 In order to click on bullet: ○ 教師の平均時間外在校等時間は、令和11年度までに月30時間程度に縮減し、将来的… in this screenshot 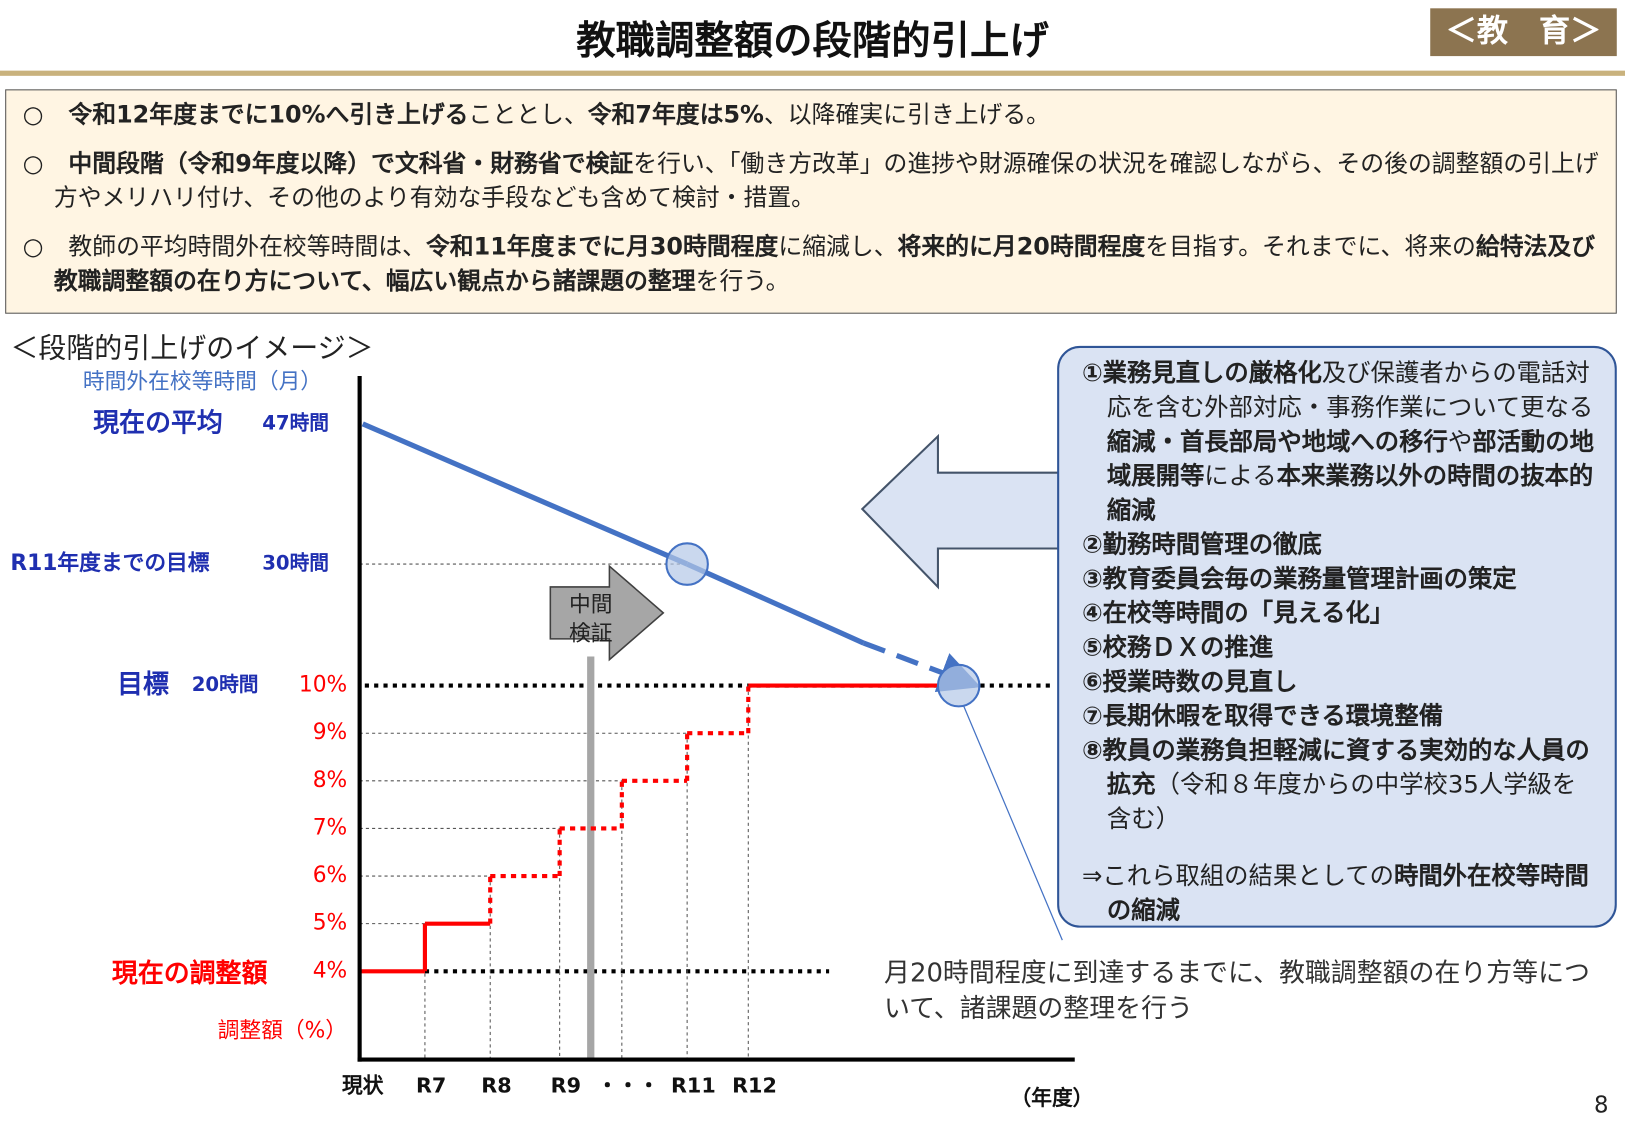, I will do `click(803, 265)`.